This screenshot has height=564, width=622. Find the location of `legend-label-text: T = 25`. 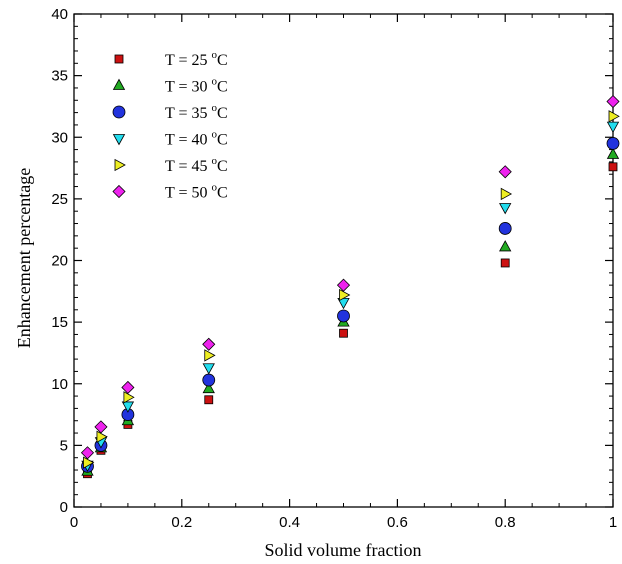

legend-label-text: T = 25 is located at coordinates (188, 60).